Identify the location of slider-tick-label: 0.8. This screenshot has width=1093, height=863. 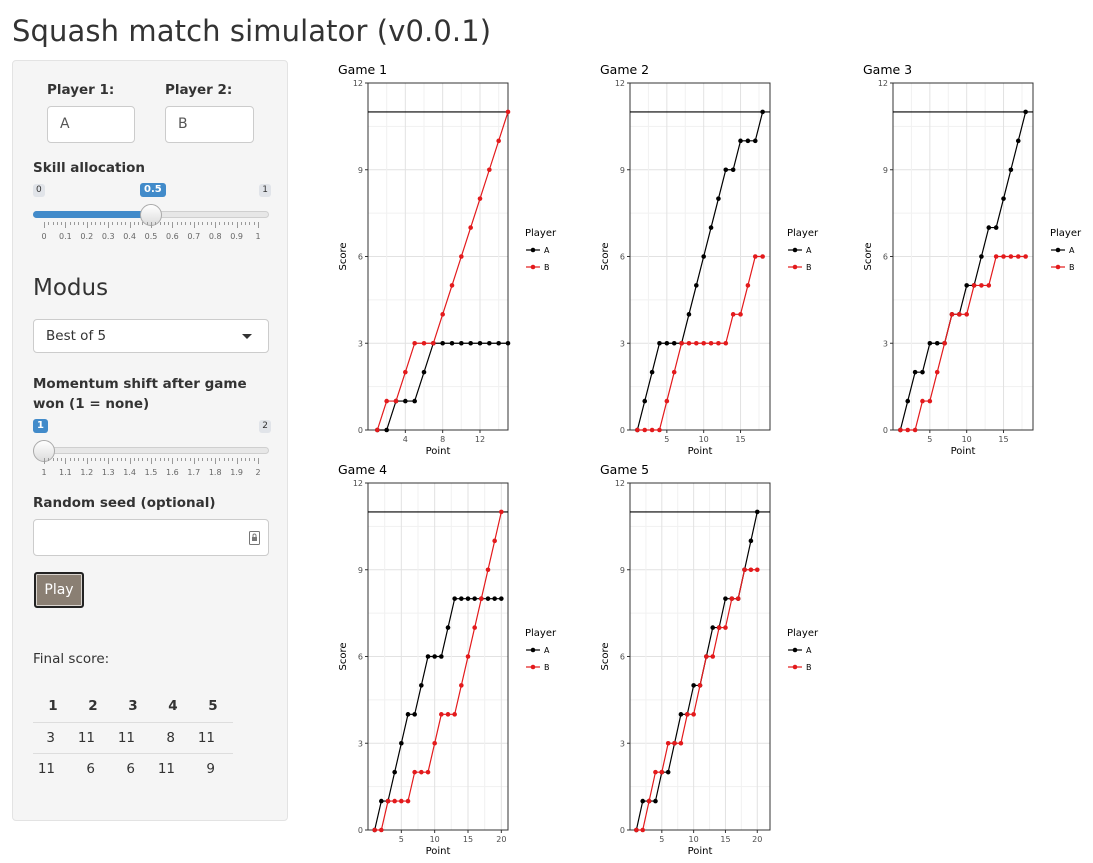
(215, 236).